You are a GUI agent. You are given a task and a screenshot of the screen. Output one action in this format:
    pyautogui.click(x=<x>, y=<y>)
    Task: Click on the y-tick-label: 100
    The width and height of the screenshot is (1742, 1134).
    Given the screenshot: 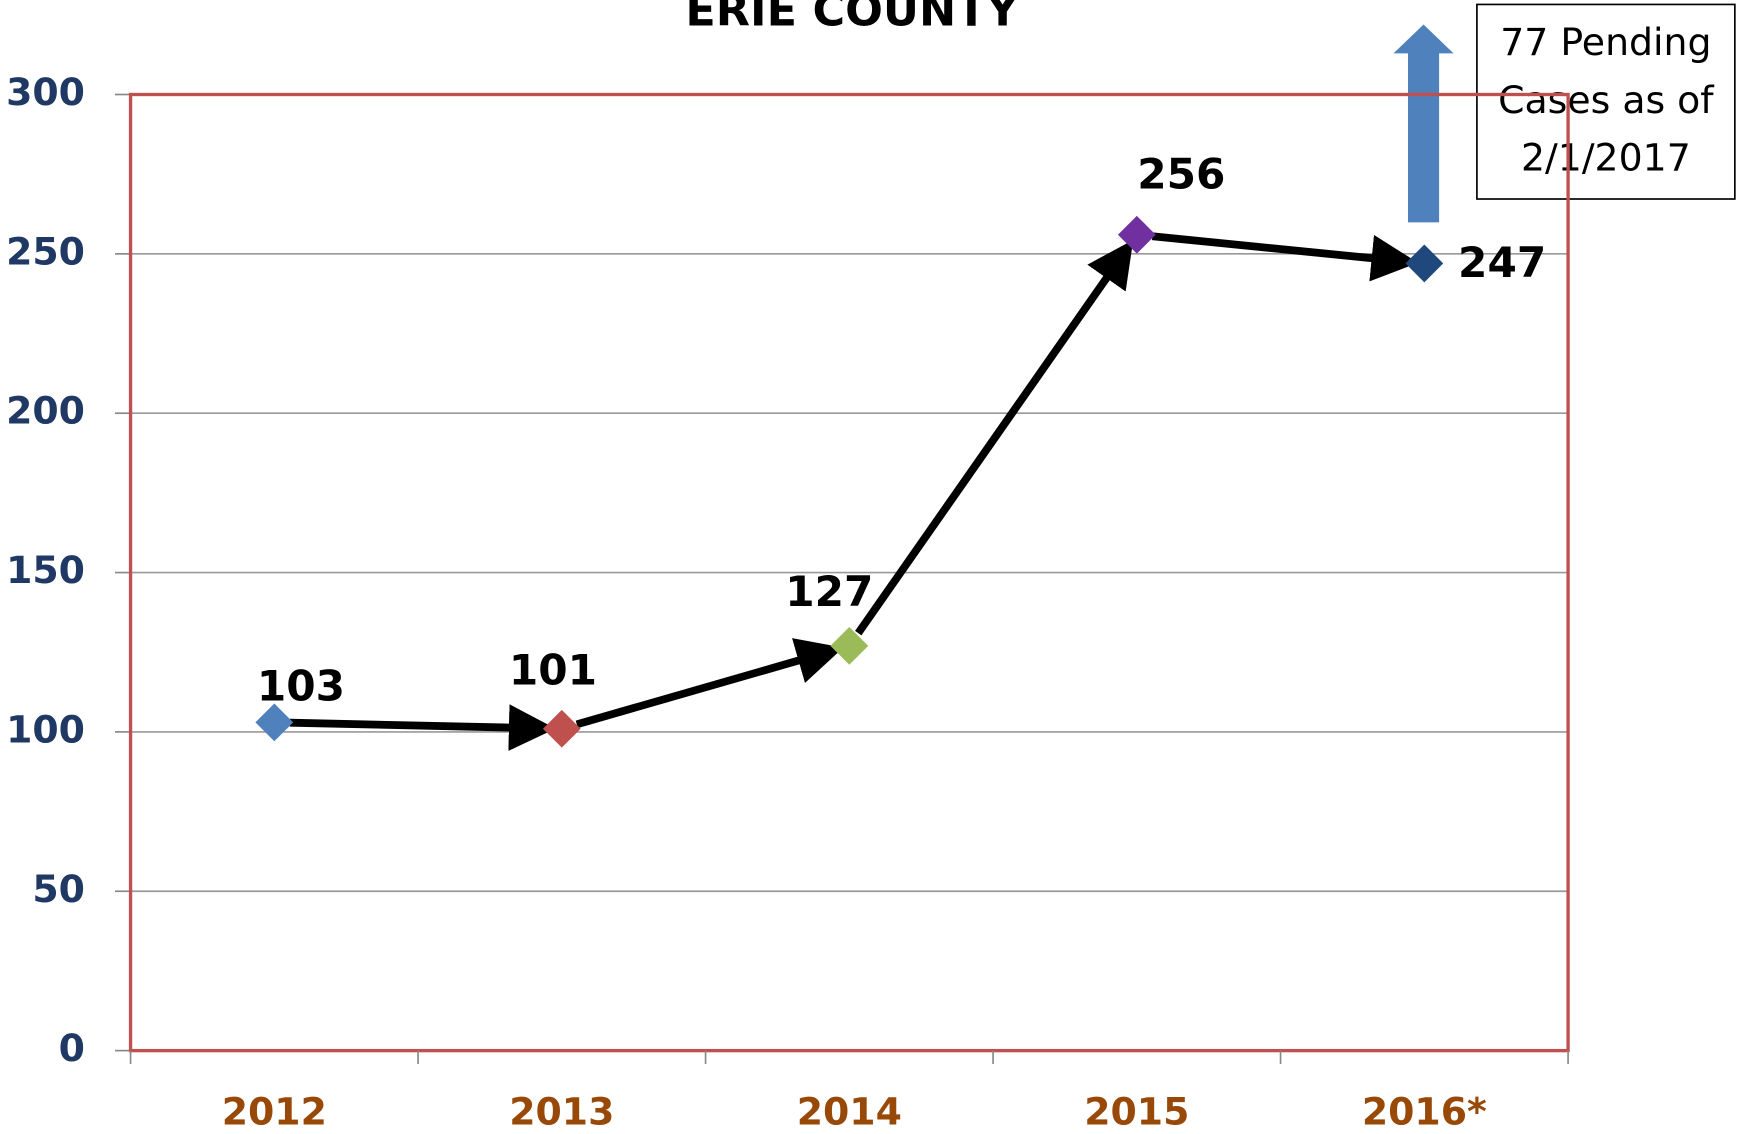 What is the action you would take?
    pyautogui.click(x=45, y=729)
    